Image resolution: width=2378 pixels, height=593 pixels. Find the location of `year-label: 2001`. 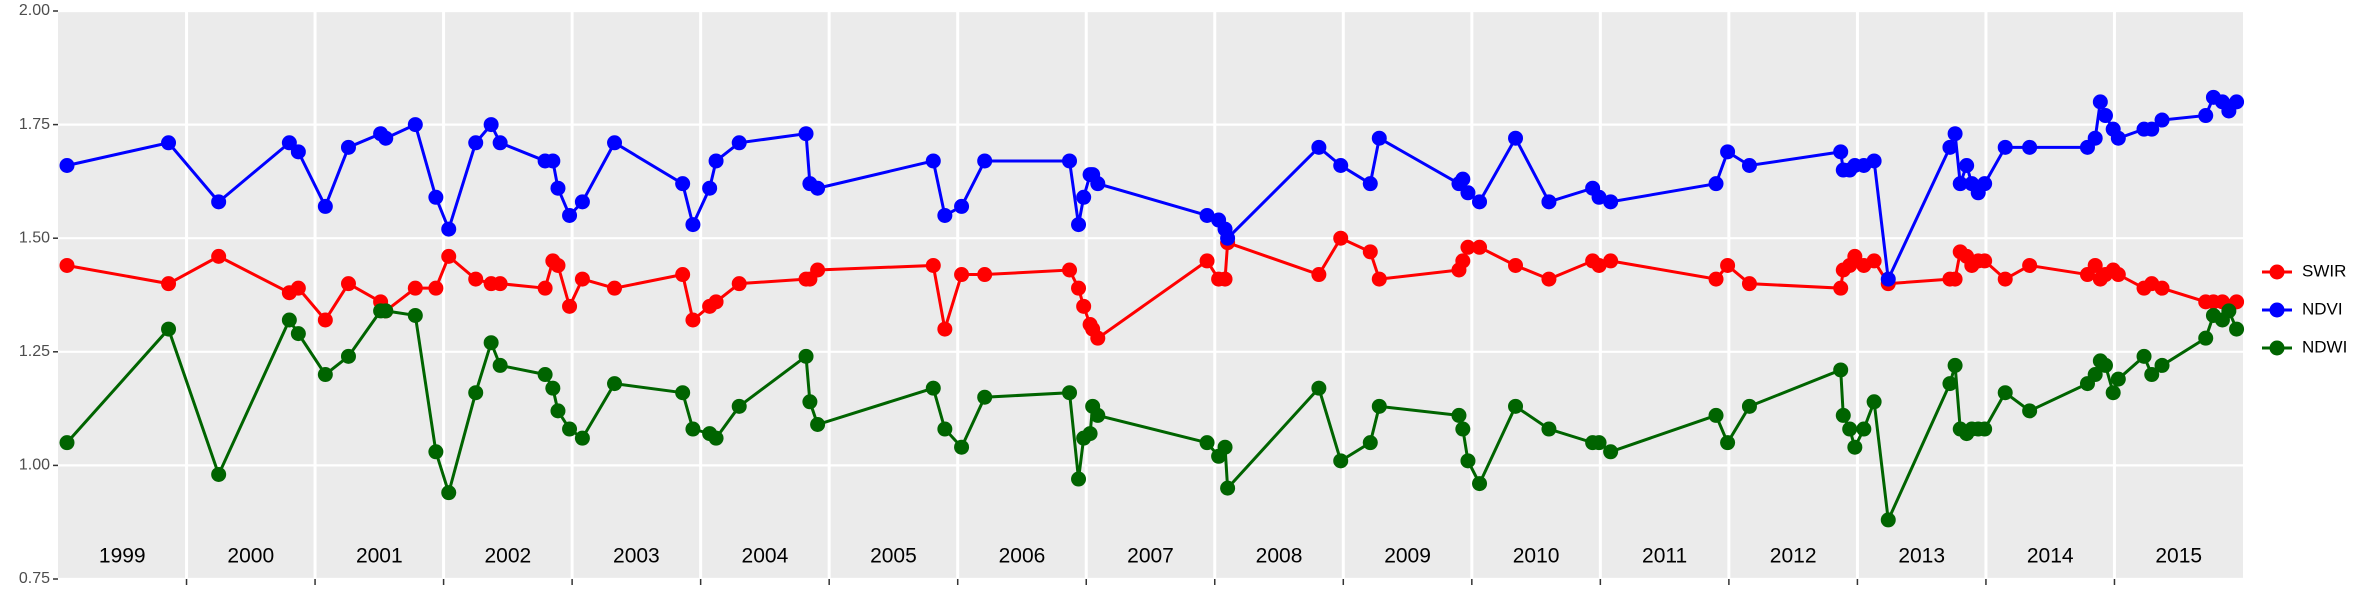

year-label: 2001 is located at coordinates (379, 556).